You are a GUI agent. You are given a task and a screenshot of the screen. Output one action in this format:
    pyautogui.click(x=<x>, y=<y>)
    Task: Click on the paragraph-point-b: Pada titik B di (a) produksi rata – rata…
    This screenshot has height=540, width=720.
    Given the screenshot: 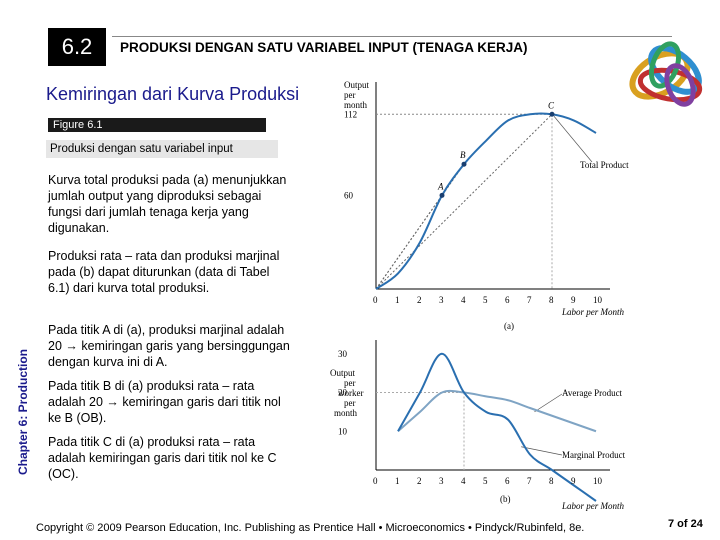 What is the action you would take?
    pyautogui.click(x=164, y=402)
    